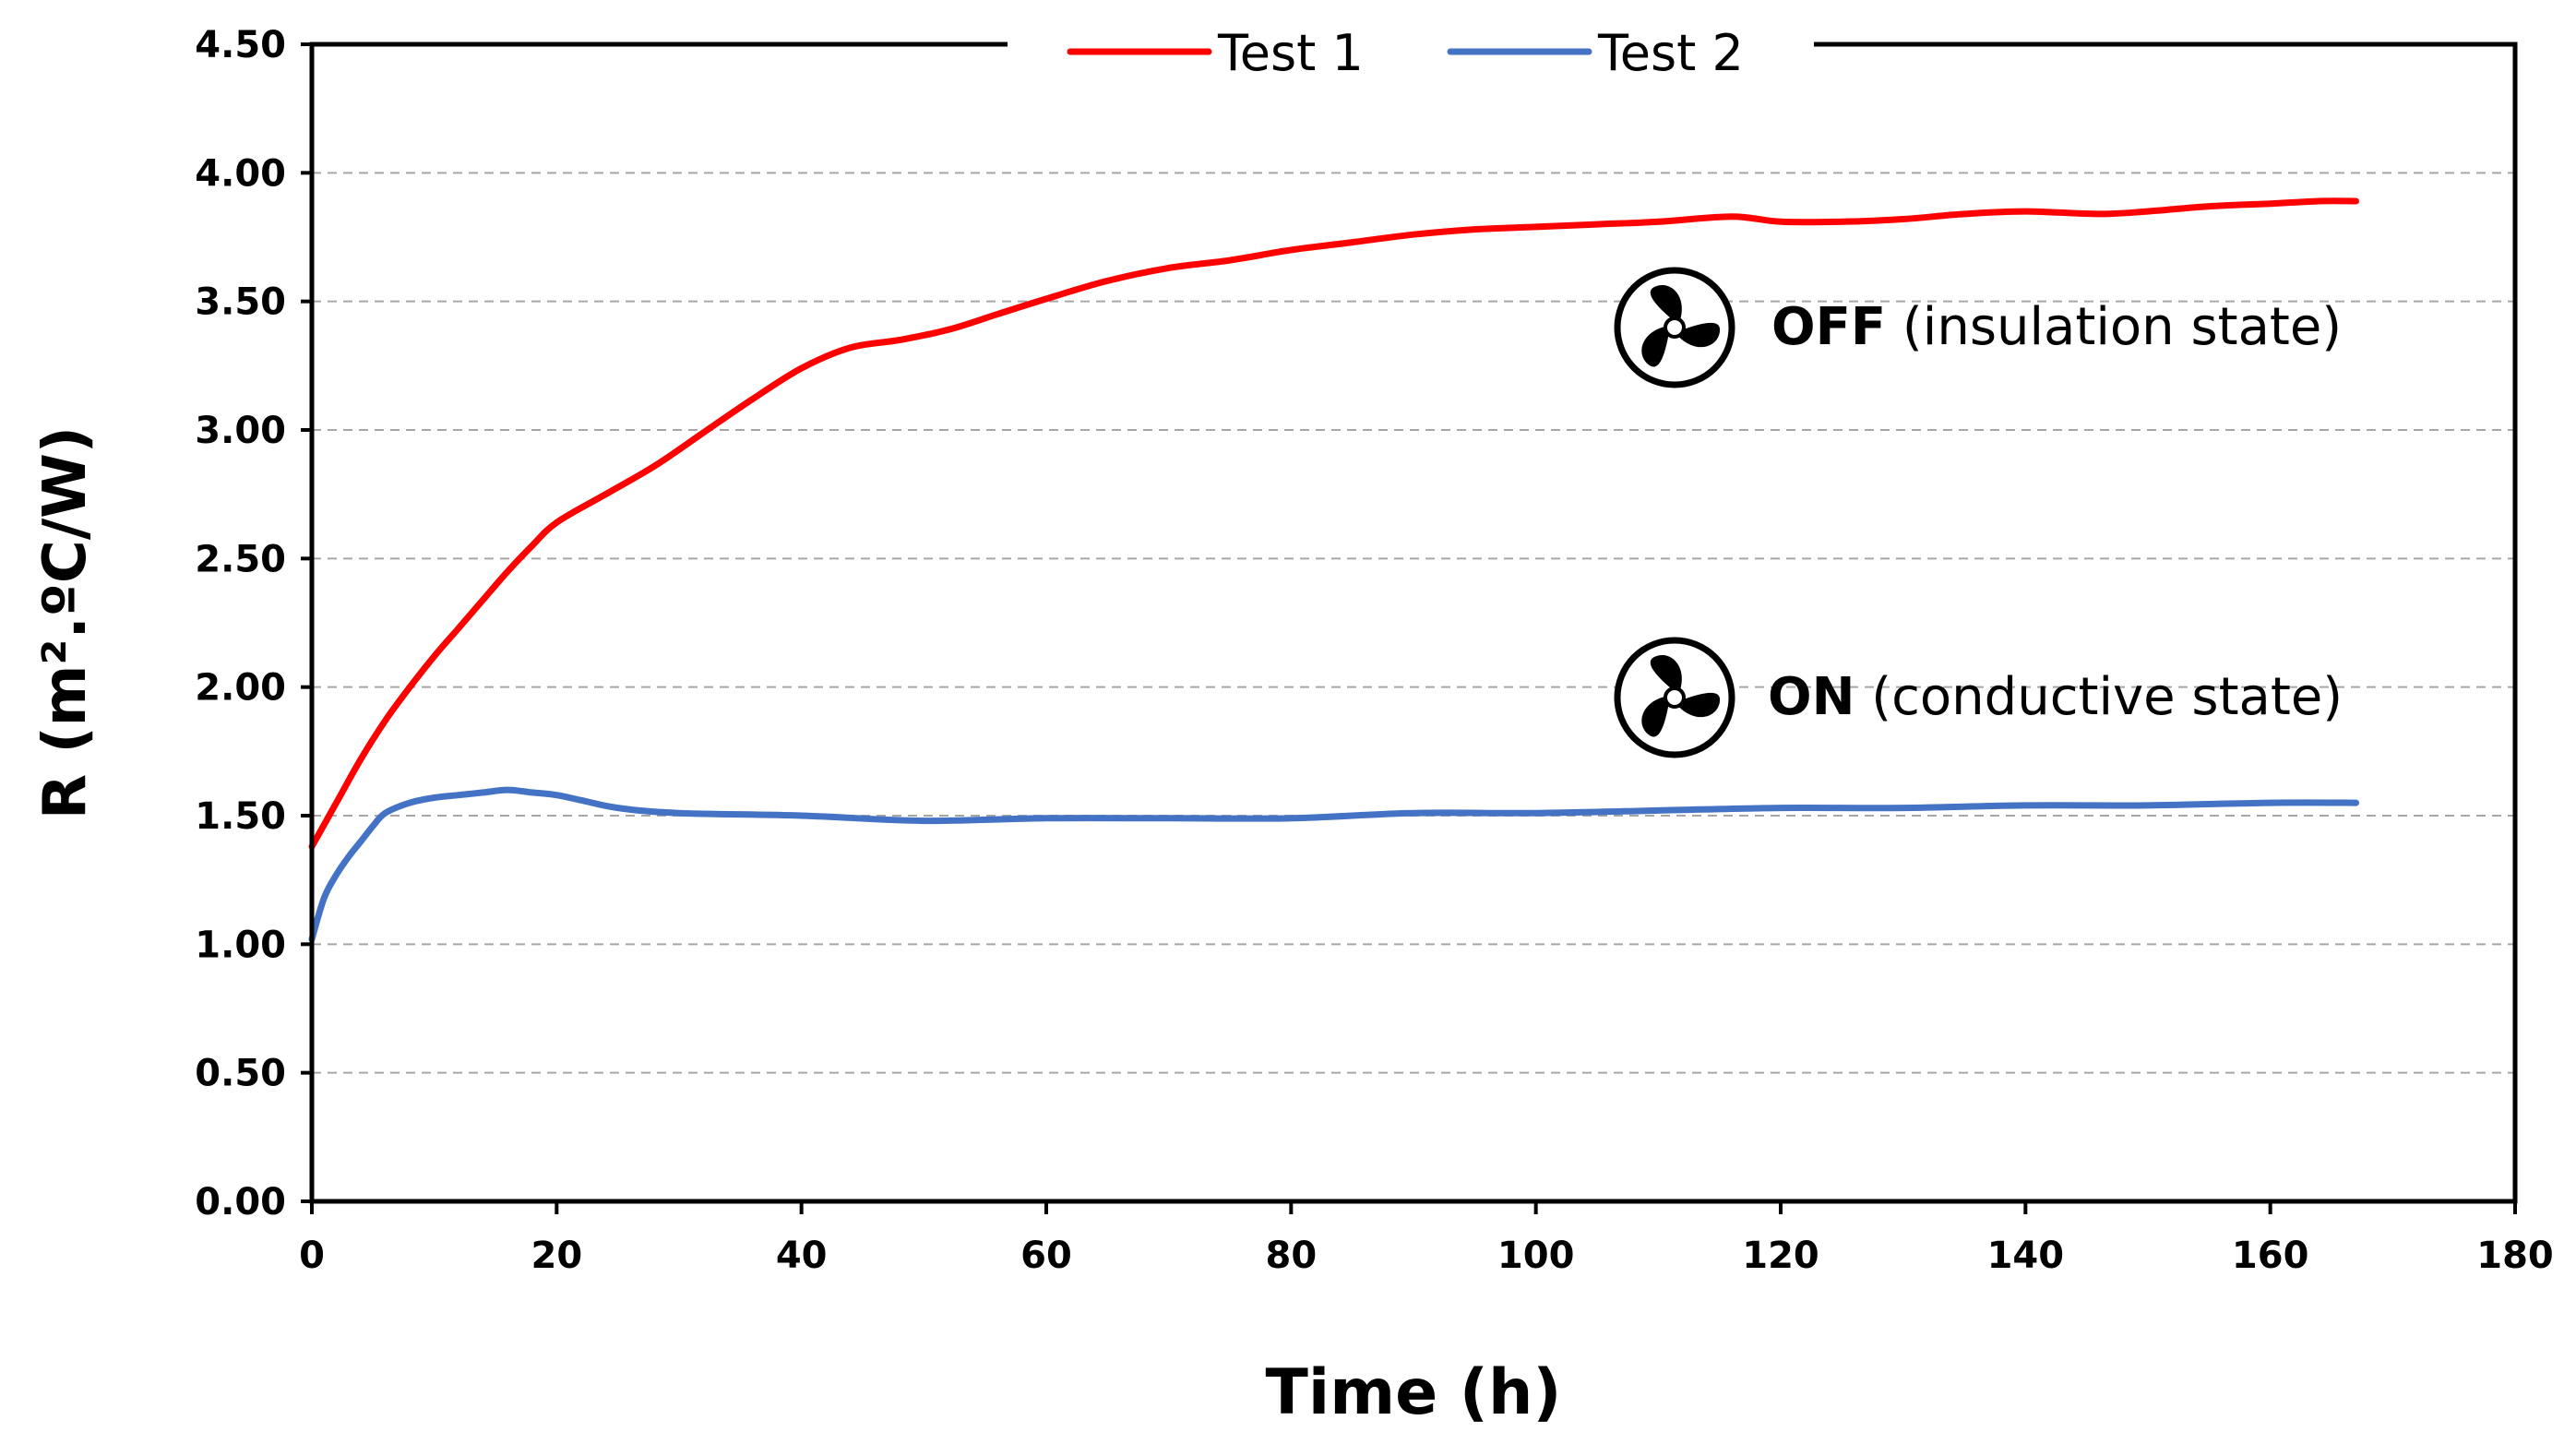  Describe the element at coordinates (240, 688) in the screenshot. I see `y-tick-label: 2.00` at that location.